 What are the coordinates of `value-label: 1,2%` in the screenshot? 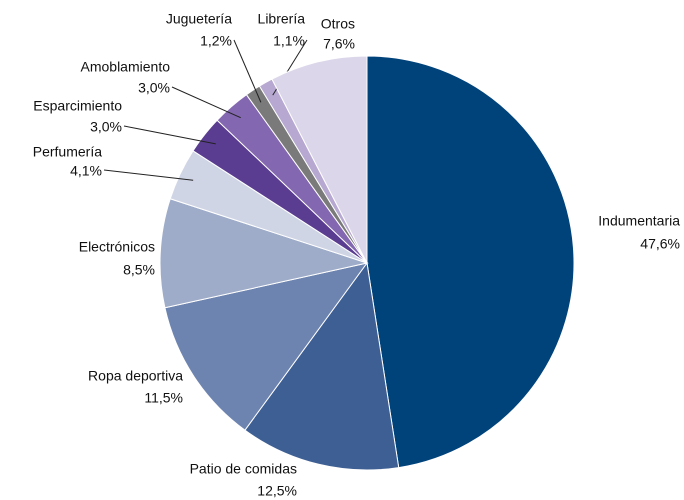 It's located at (216, 41).